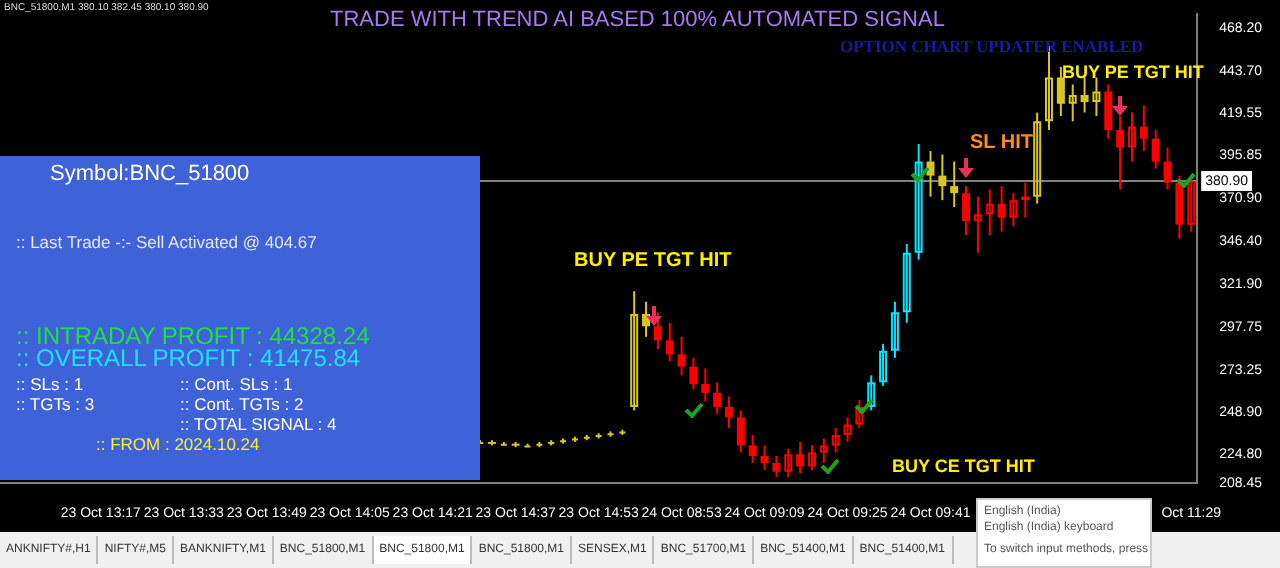 The width and height of the screenshot is (1280, 568). I want to click on annotation: BUY CE TGT HIT, so click(963, 466).